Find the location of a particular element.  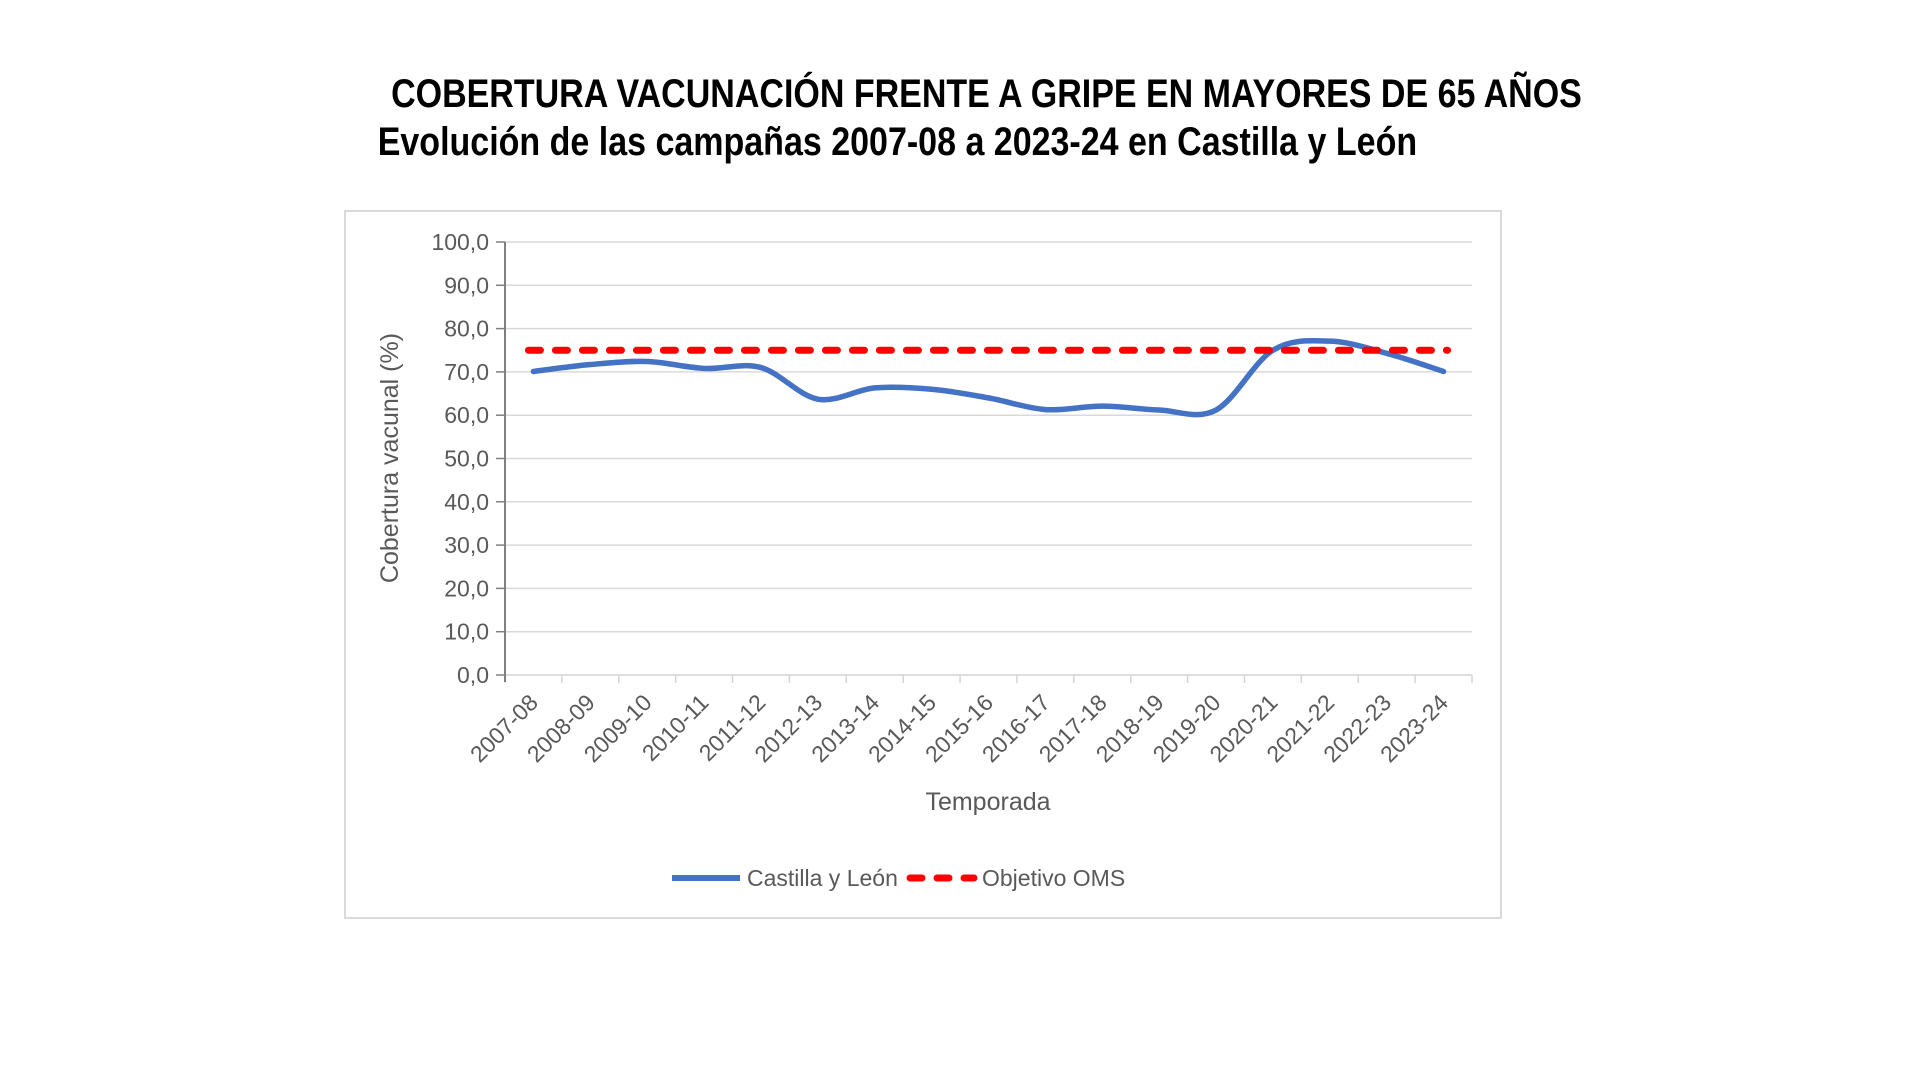

y-tick-label: 10,0 is located at coordinates (466, 632).